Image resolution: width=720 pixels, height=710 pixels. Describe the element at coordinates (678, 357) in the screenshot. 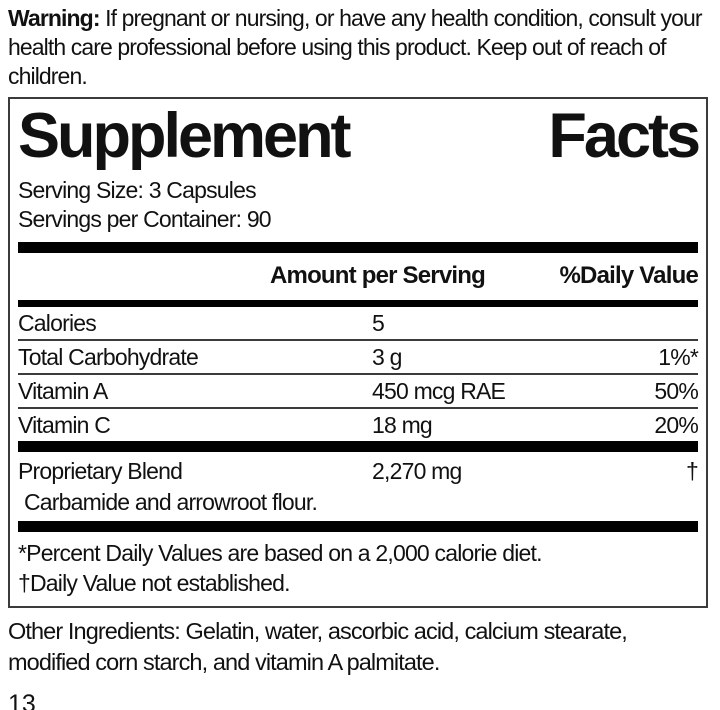

I see `nutrient-daily-value: 1%*` at that location.